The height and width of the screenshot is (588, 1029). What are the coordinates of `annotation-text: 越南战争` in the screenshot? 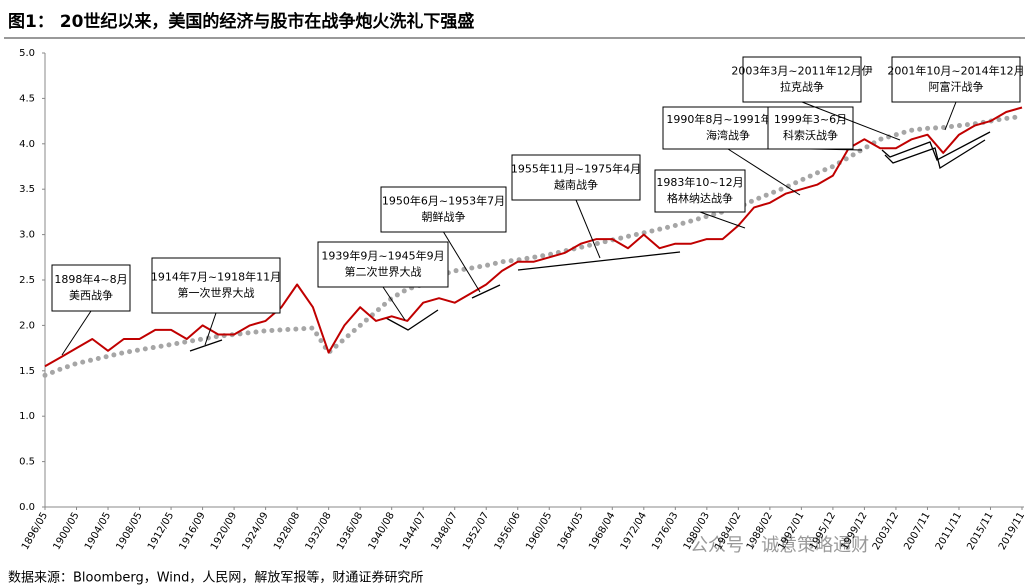 It's located at (576, 185).